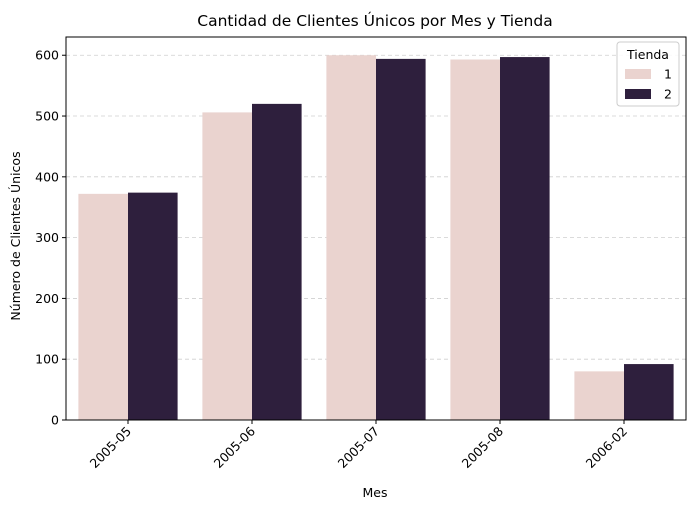 The width and height of the screenshot is (695, 510). I want to click on y-tick-label: 400, so click(47, 176).